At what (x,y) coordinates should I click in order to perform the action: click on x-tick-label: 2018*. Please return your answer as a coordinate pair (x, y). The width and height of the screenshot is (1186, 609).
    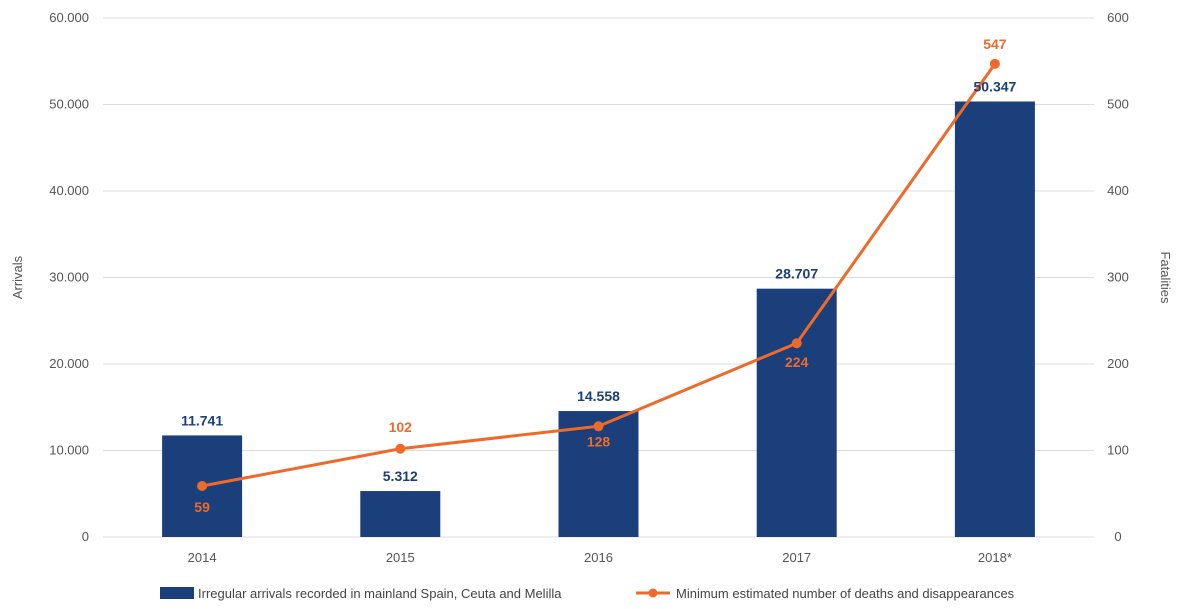
    Looking at the image, I should click on (995, 557).